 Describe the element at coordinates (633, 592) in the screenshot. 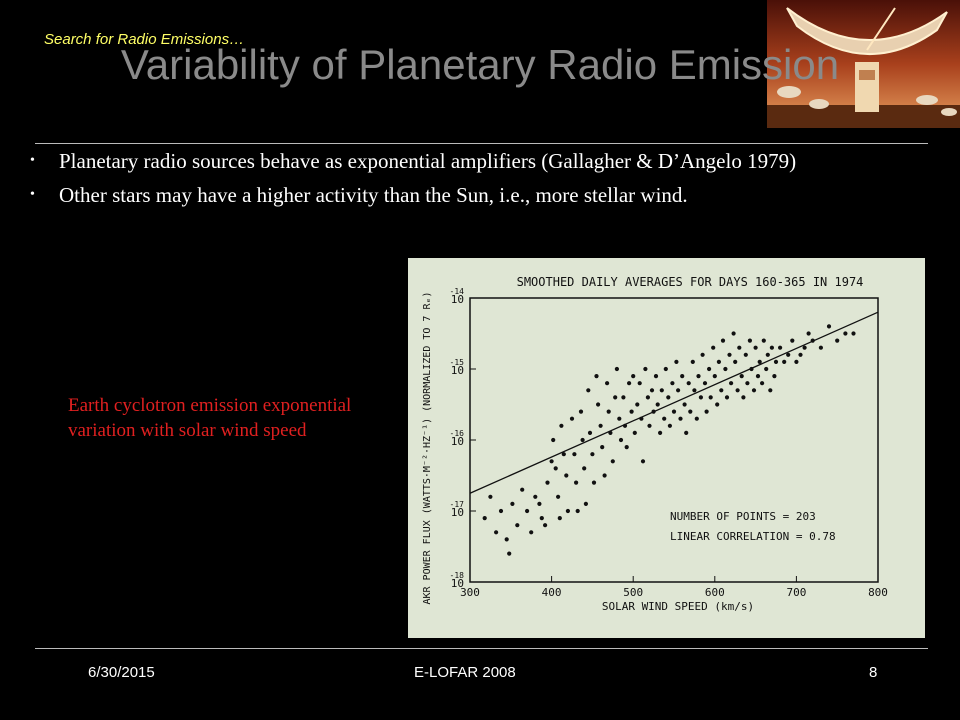

I see `x-tick-label: 500` at that location.